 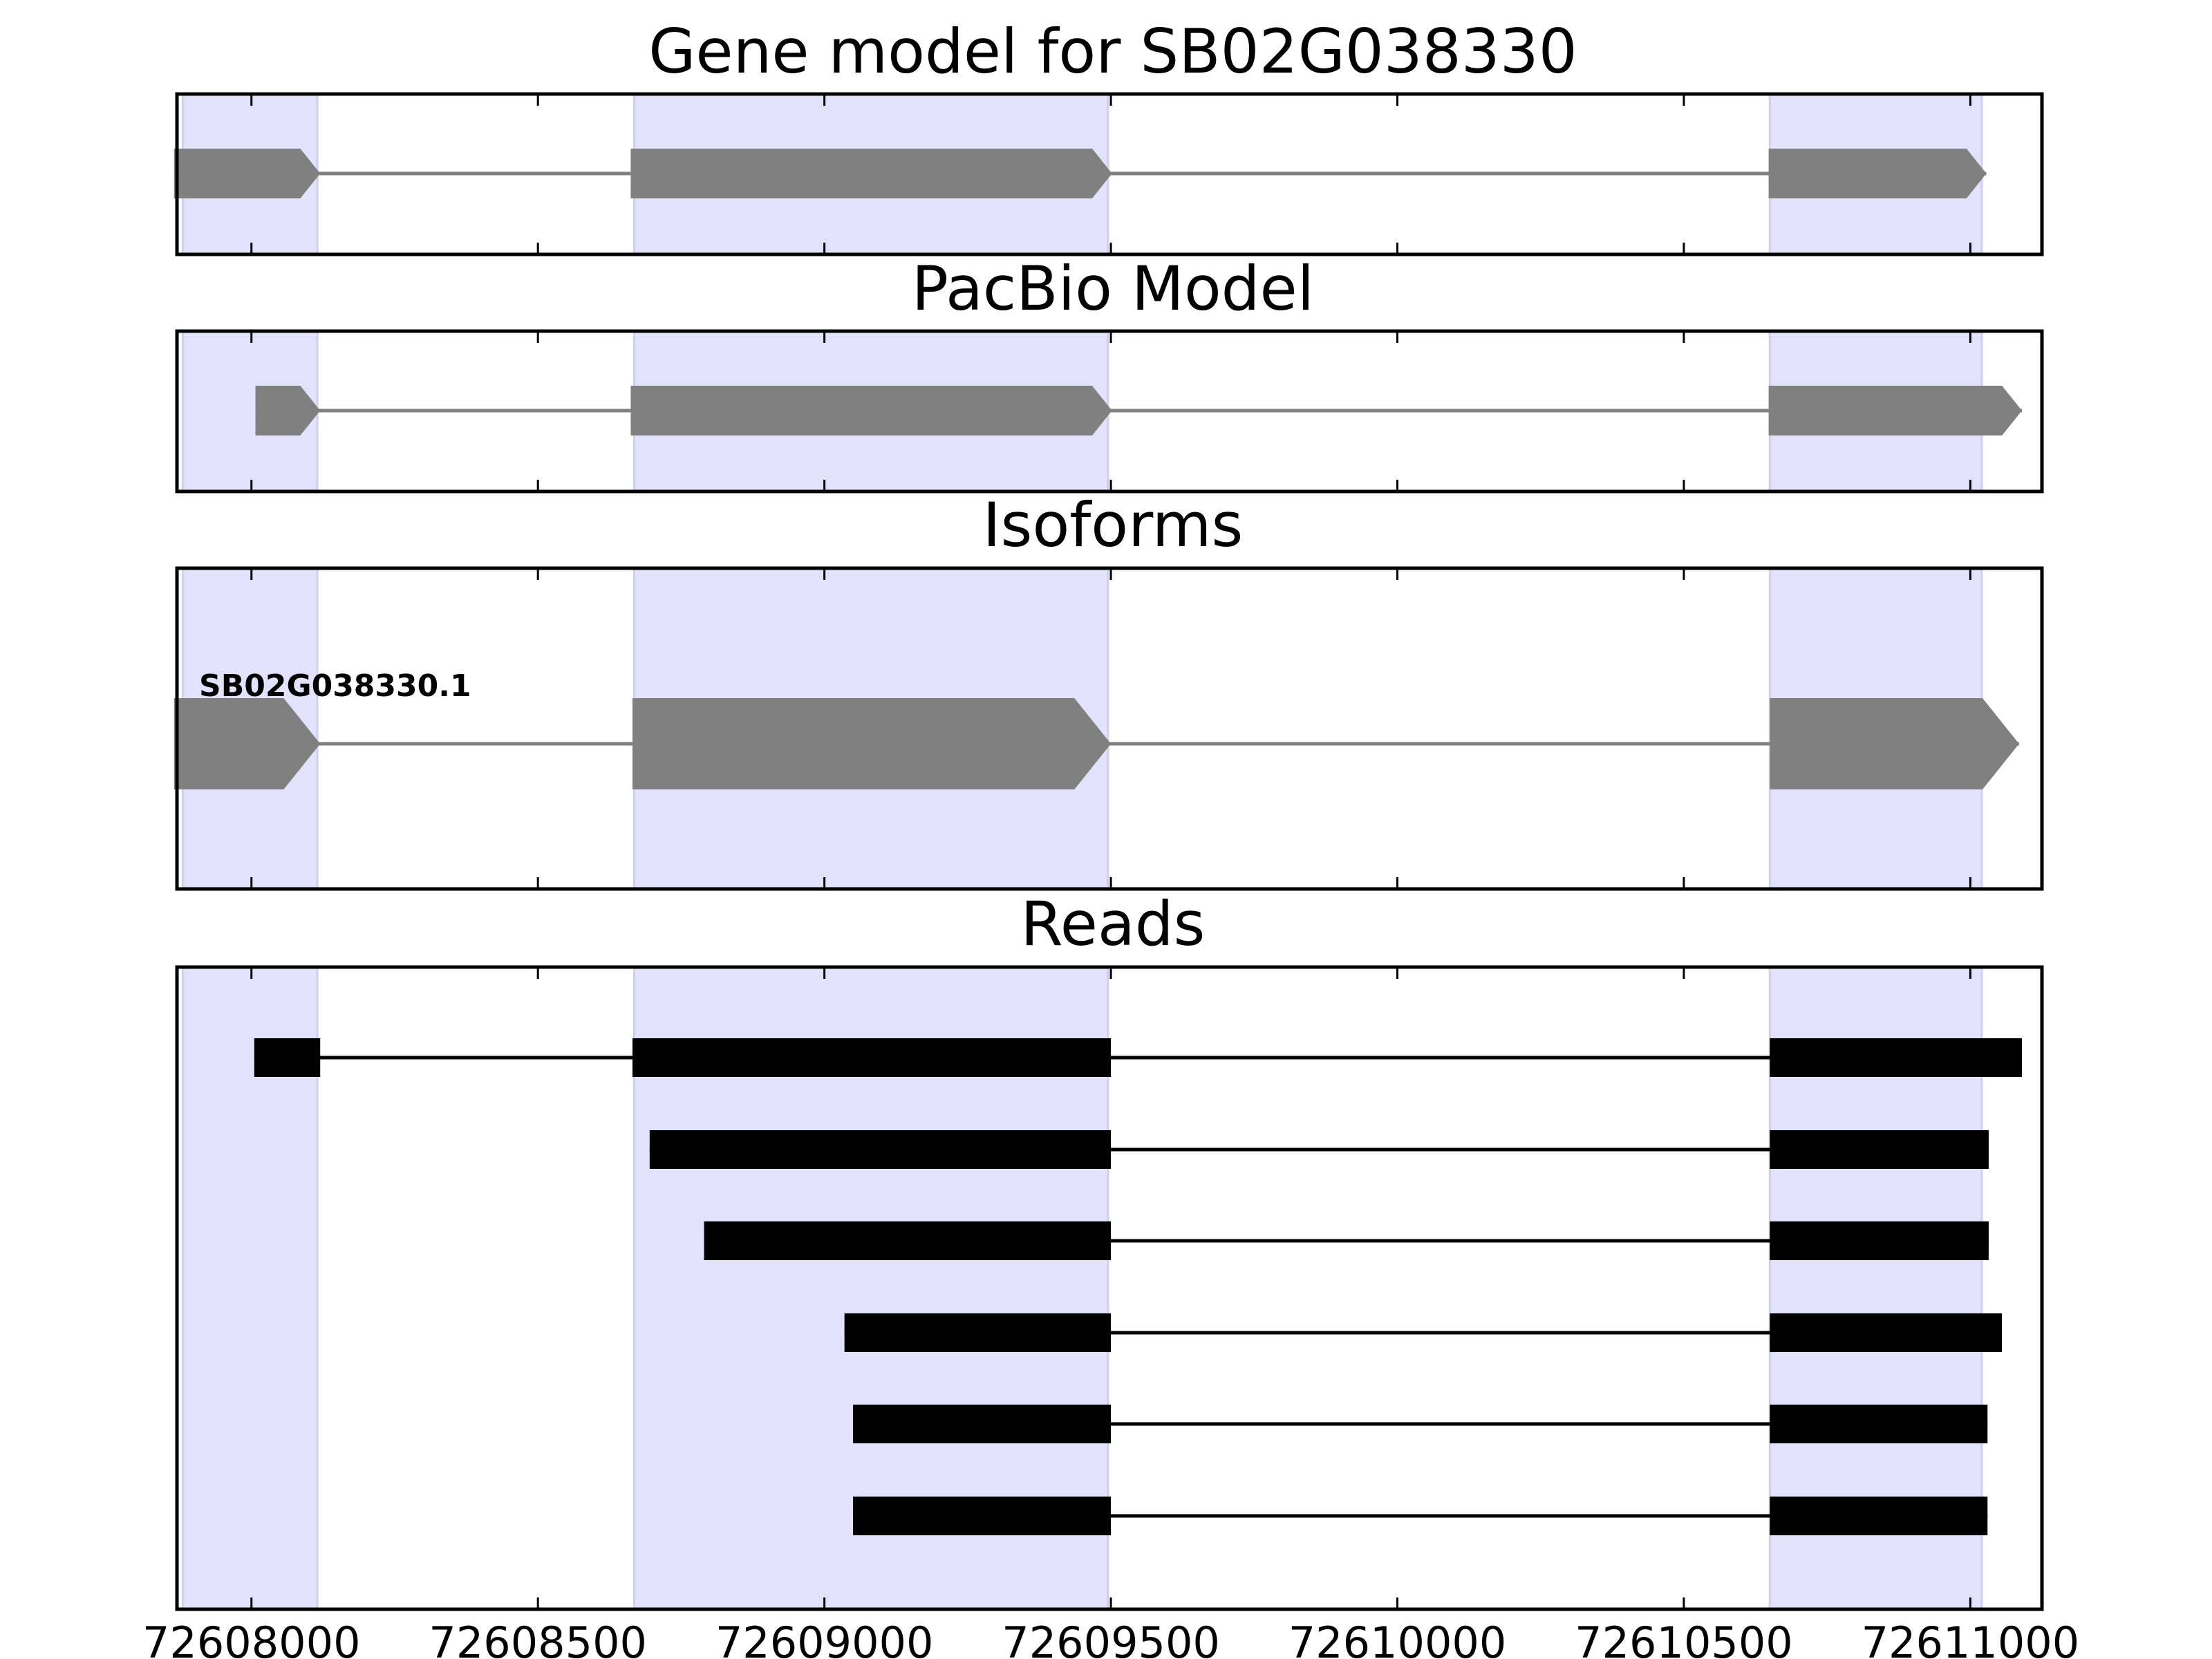 What do you see at coordinates (1113, 289) in the screenshot?
I see `pacbio-model-panel-title: PacBio Model` at bounding box center [1113, 289].